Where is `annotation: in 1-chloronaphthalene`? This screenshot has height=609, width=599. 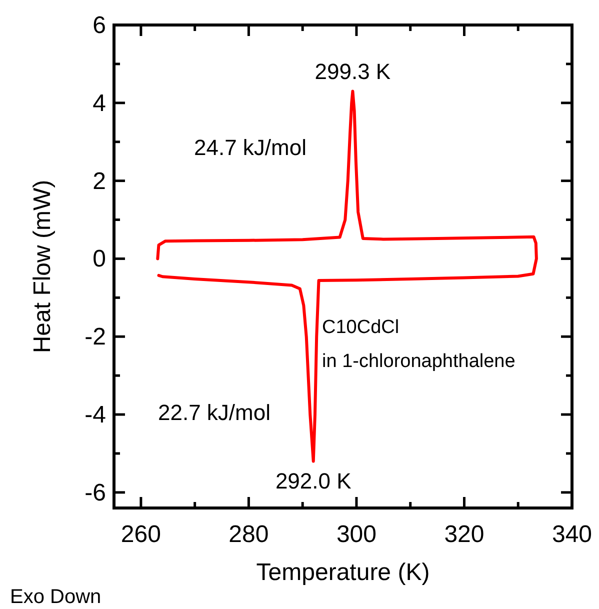
annotation: in 1-chloronaphthalene is located at coordinates (419, 361).